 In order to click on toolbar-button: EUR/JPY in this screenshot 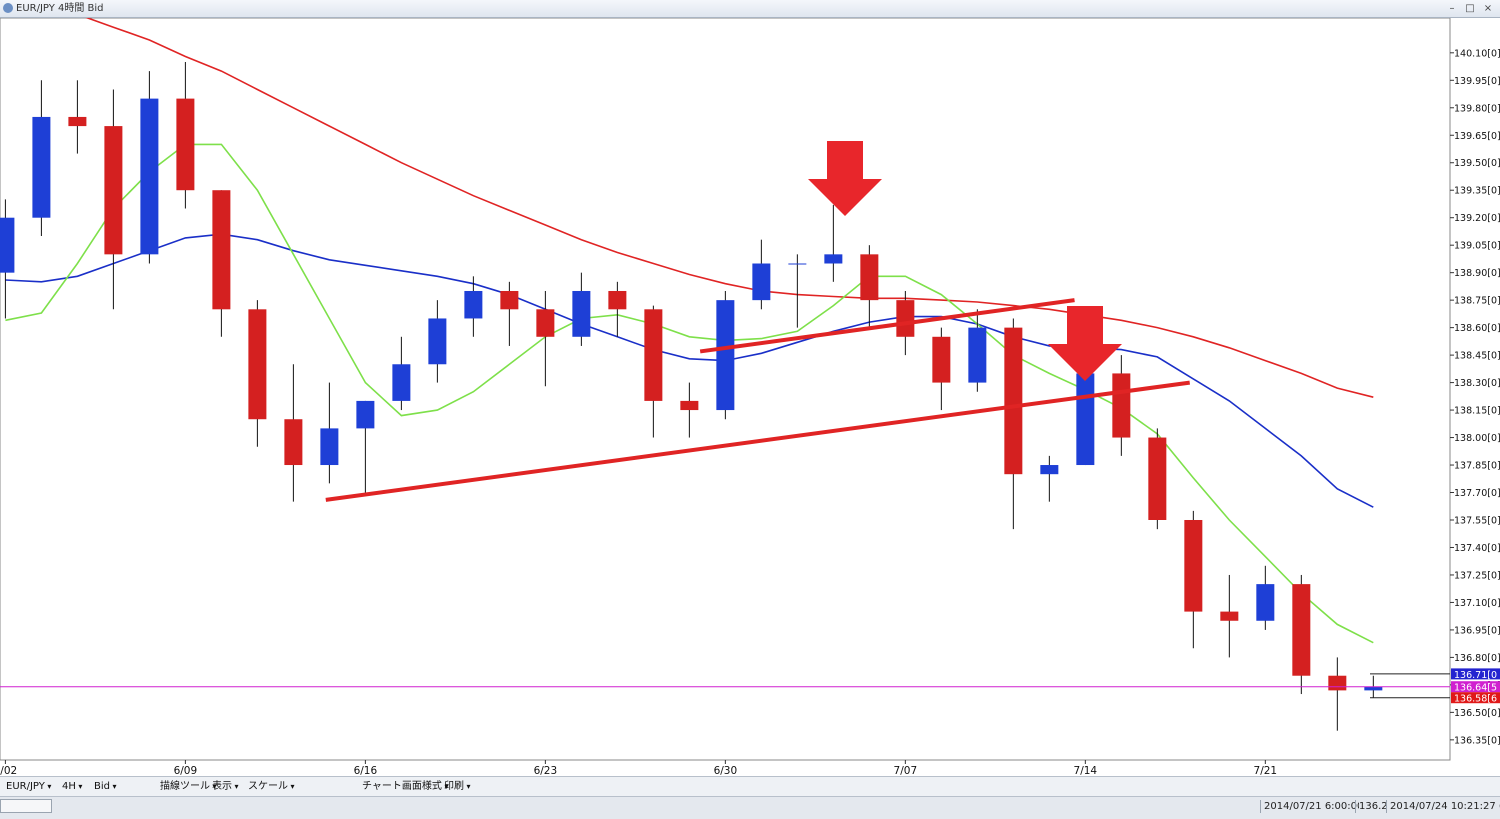, I will do `click(28, 786)`.